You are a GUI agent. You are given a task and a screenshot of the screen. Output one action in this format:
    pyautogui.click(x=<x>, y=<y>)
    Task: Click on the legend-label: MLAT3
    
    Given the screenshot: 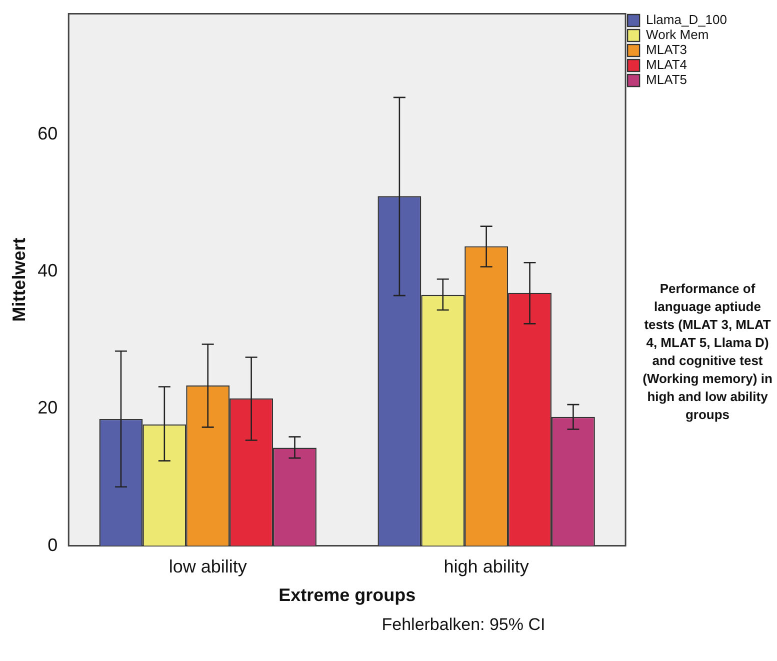 What is the action you would take?
    pyautogui.click(x=666, y=50)
    